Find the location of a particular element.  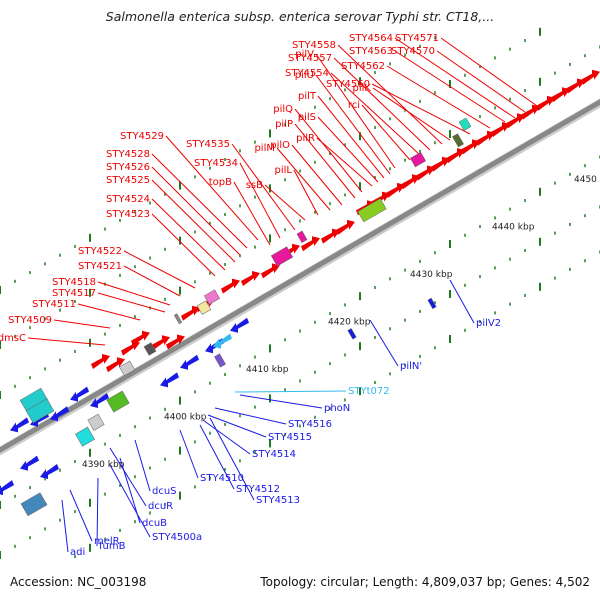

reverse-gene-label: pilV2 is located at coordinates (488, 323).